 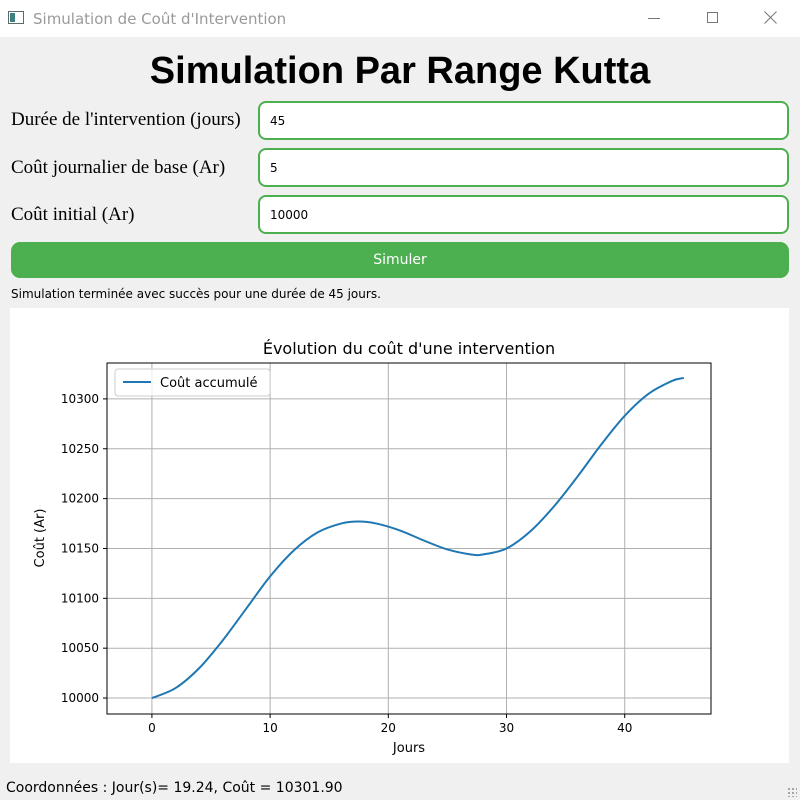 I want to click on y-tick-label: 10250, so click(x=80, y=449).